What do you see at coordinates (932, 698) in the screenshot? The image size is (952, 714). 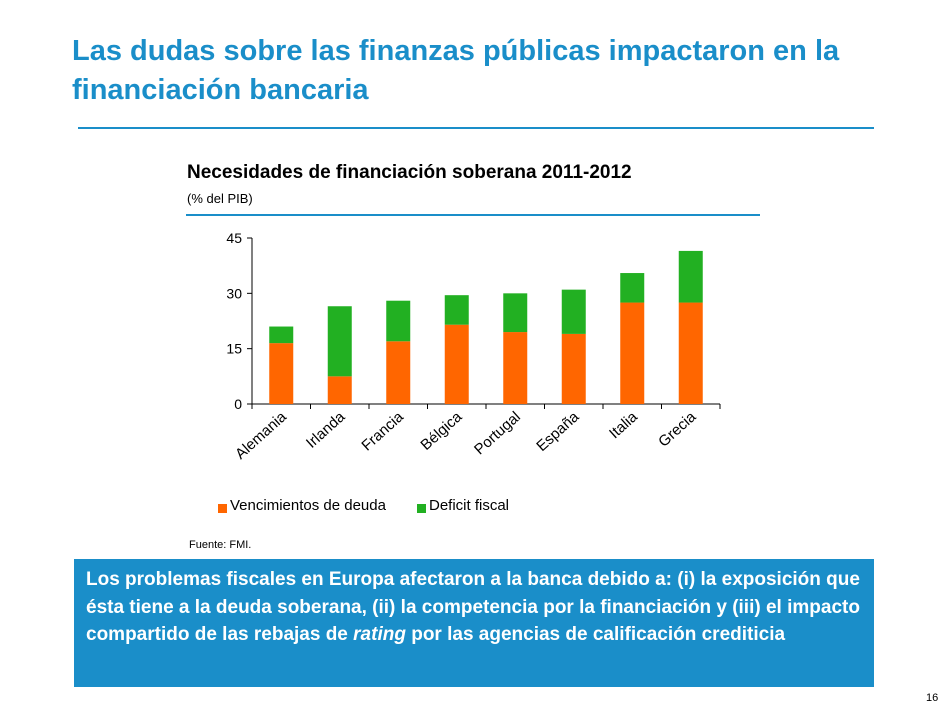 I see `page-number: 16` at bounding box center [932, 698].